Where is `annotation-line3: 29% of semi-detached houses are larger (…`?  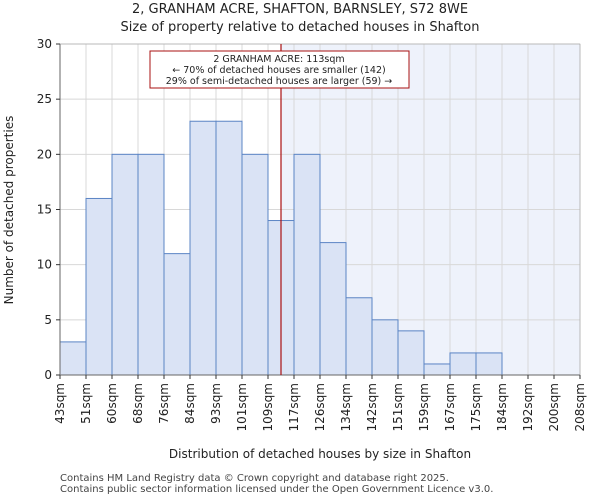
annotation-line3: 29% of semi-detached houses are larger (… is located at coordinates (279, 81).